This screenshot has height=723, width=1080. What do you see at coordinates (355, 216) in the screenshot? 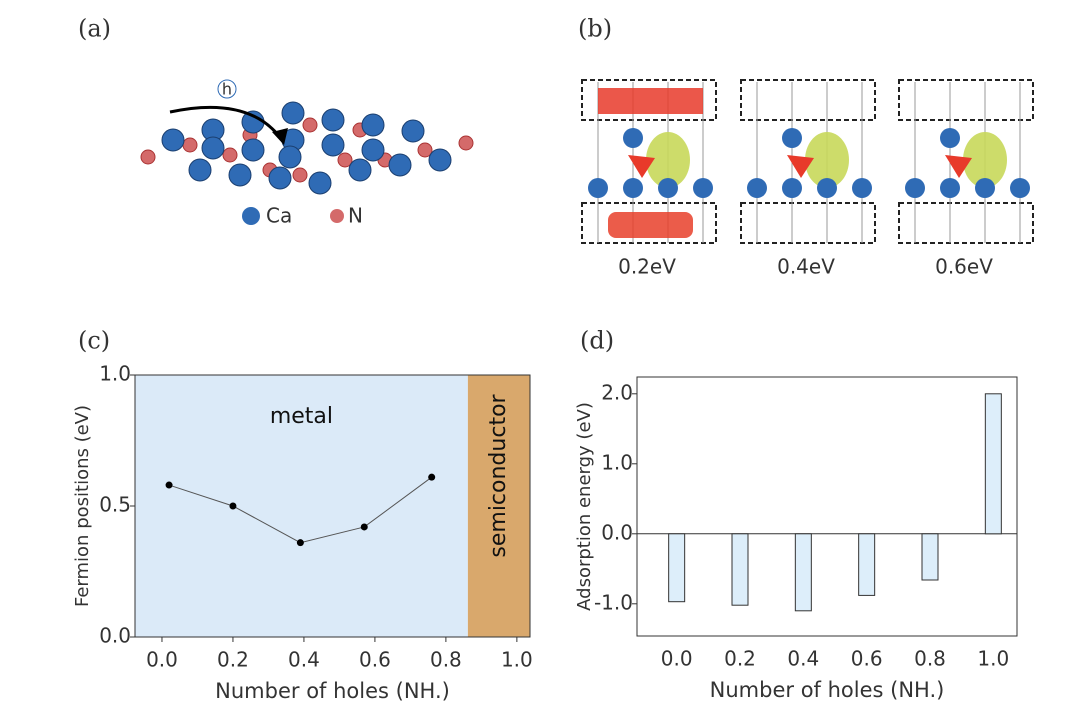
I see `legend-label: N` at bounding box center [355, 216].